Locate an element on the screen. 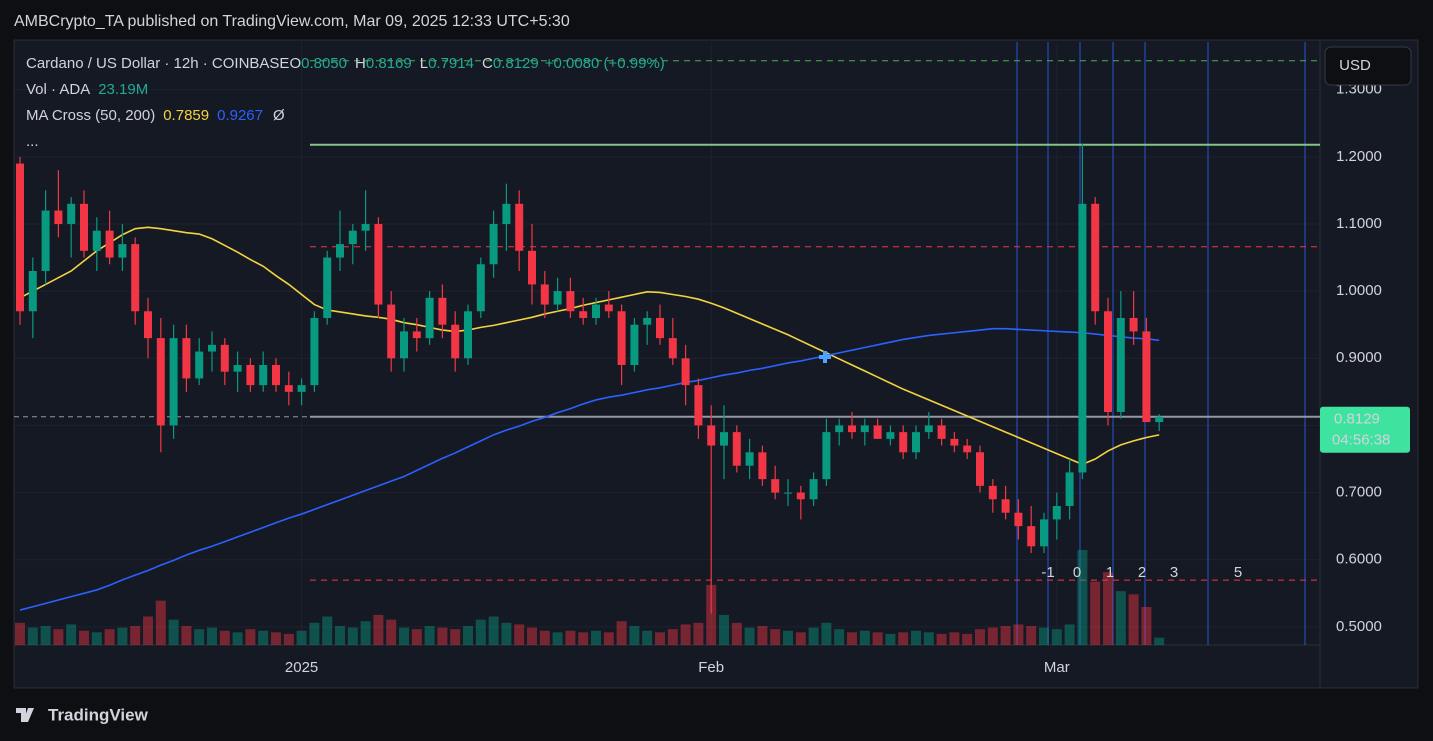 The height and width of the screenshot is (741, 1433). y-tick-label: 0.7000 is located at coordinates (1359, 492).